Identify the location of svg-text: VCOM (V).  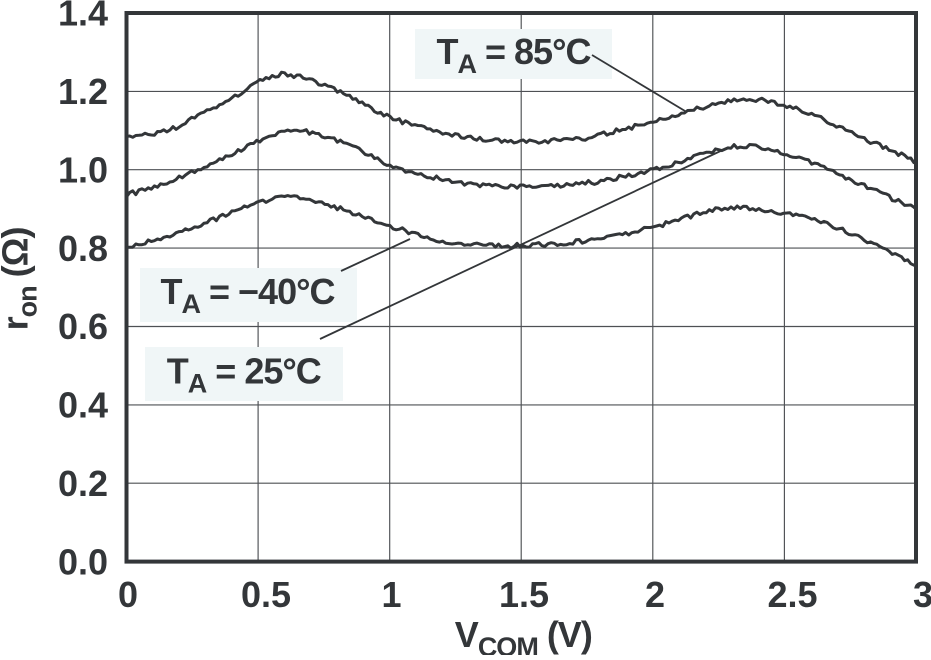
(523, 634).